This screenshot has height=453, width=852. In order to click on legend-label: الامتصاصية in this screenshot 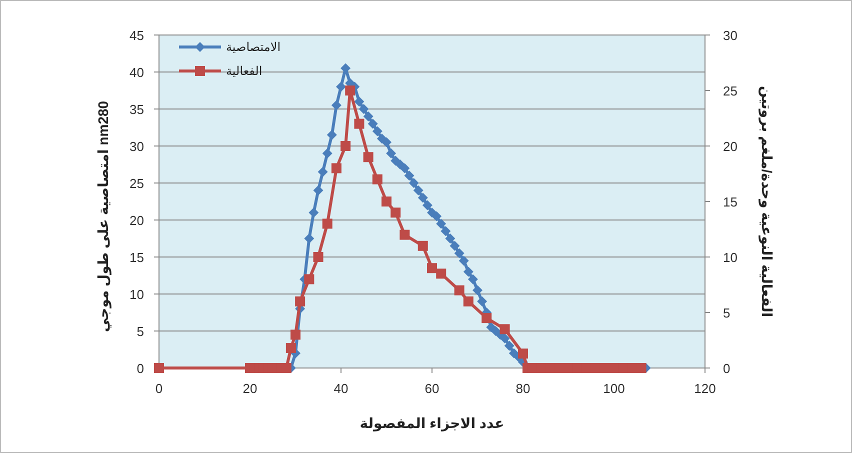, I will do `click(253, 47)`.